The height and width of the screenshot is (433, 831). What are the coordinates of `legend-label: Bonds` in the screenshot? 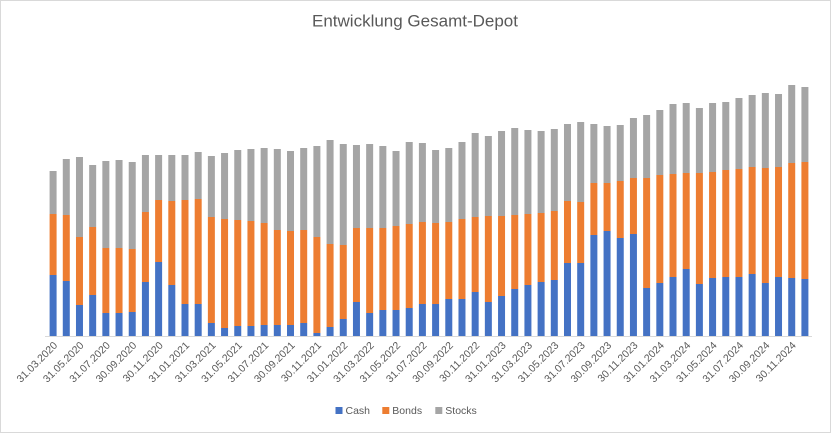 It's located at (407, 411).